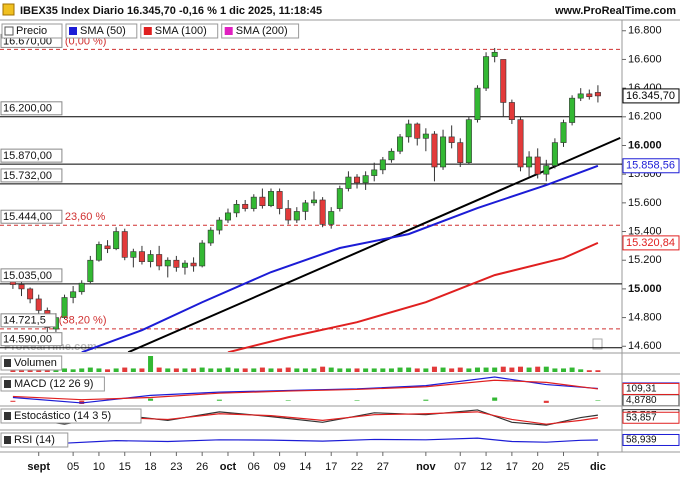 This screenshot has width=680, height=480. What do you see at coordinates (27, 217) in the screenshot?
I see `level-label: 15.444,00` at bounding box center [27, 217].